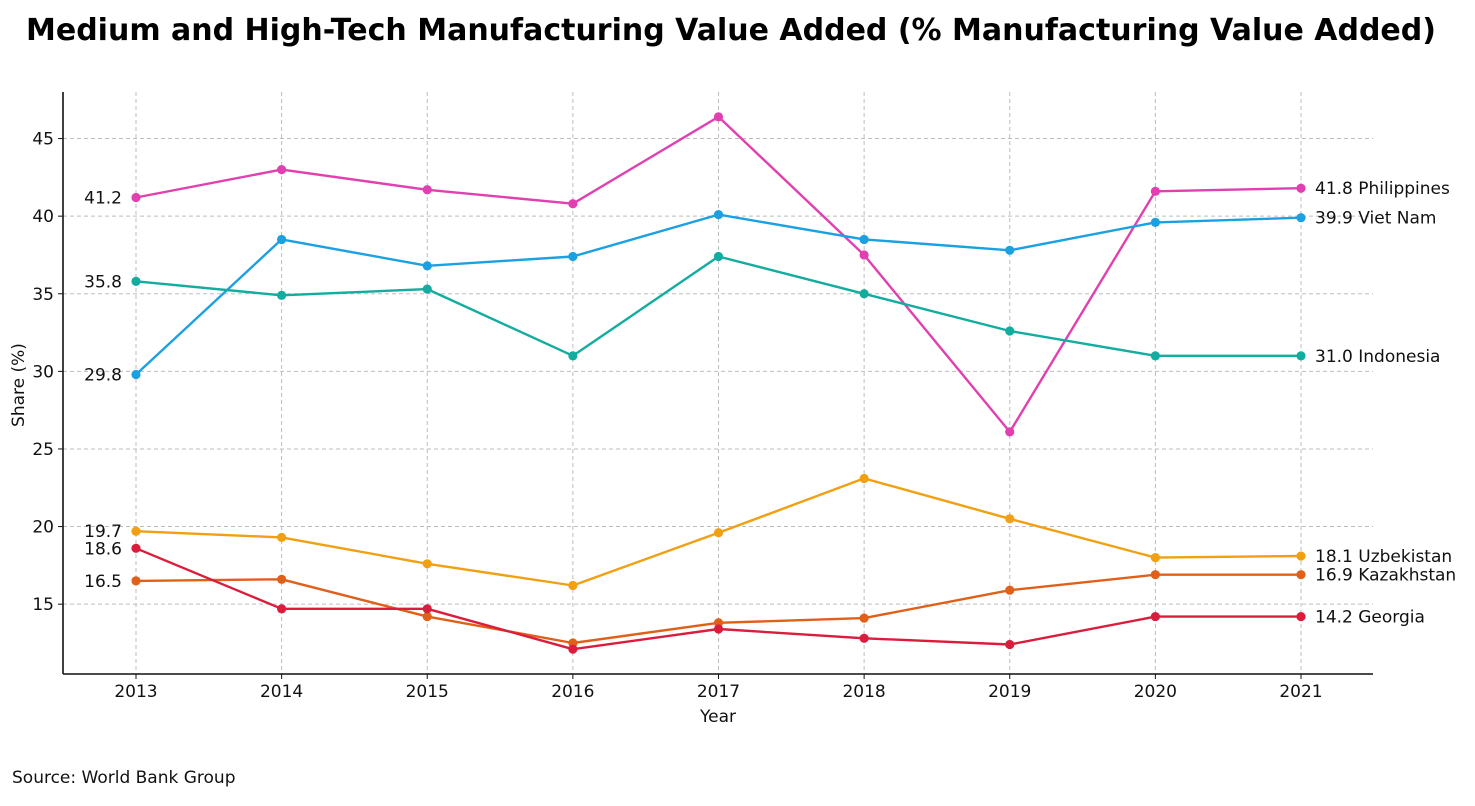  Describe the element at coordinates (124, 778) in the screenshot. I see `source-note: Source: World Bank Group` at that location.